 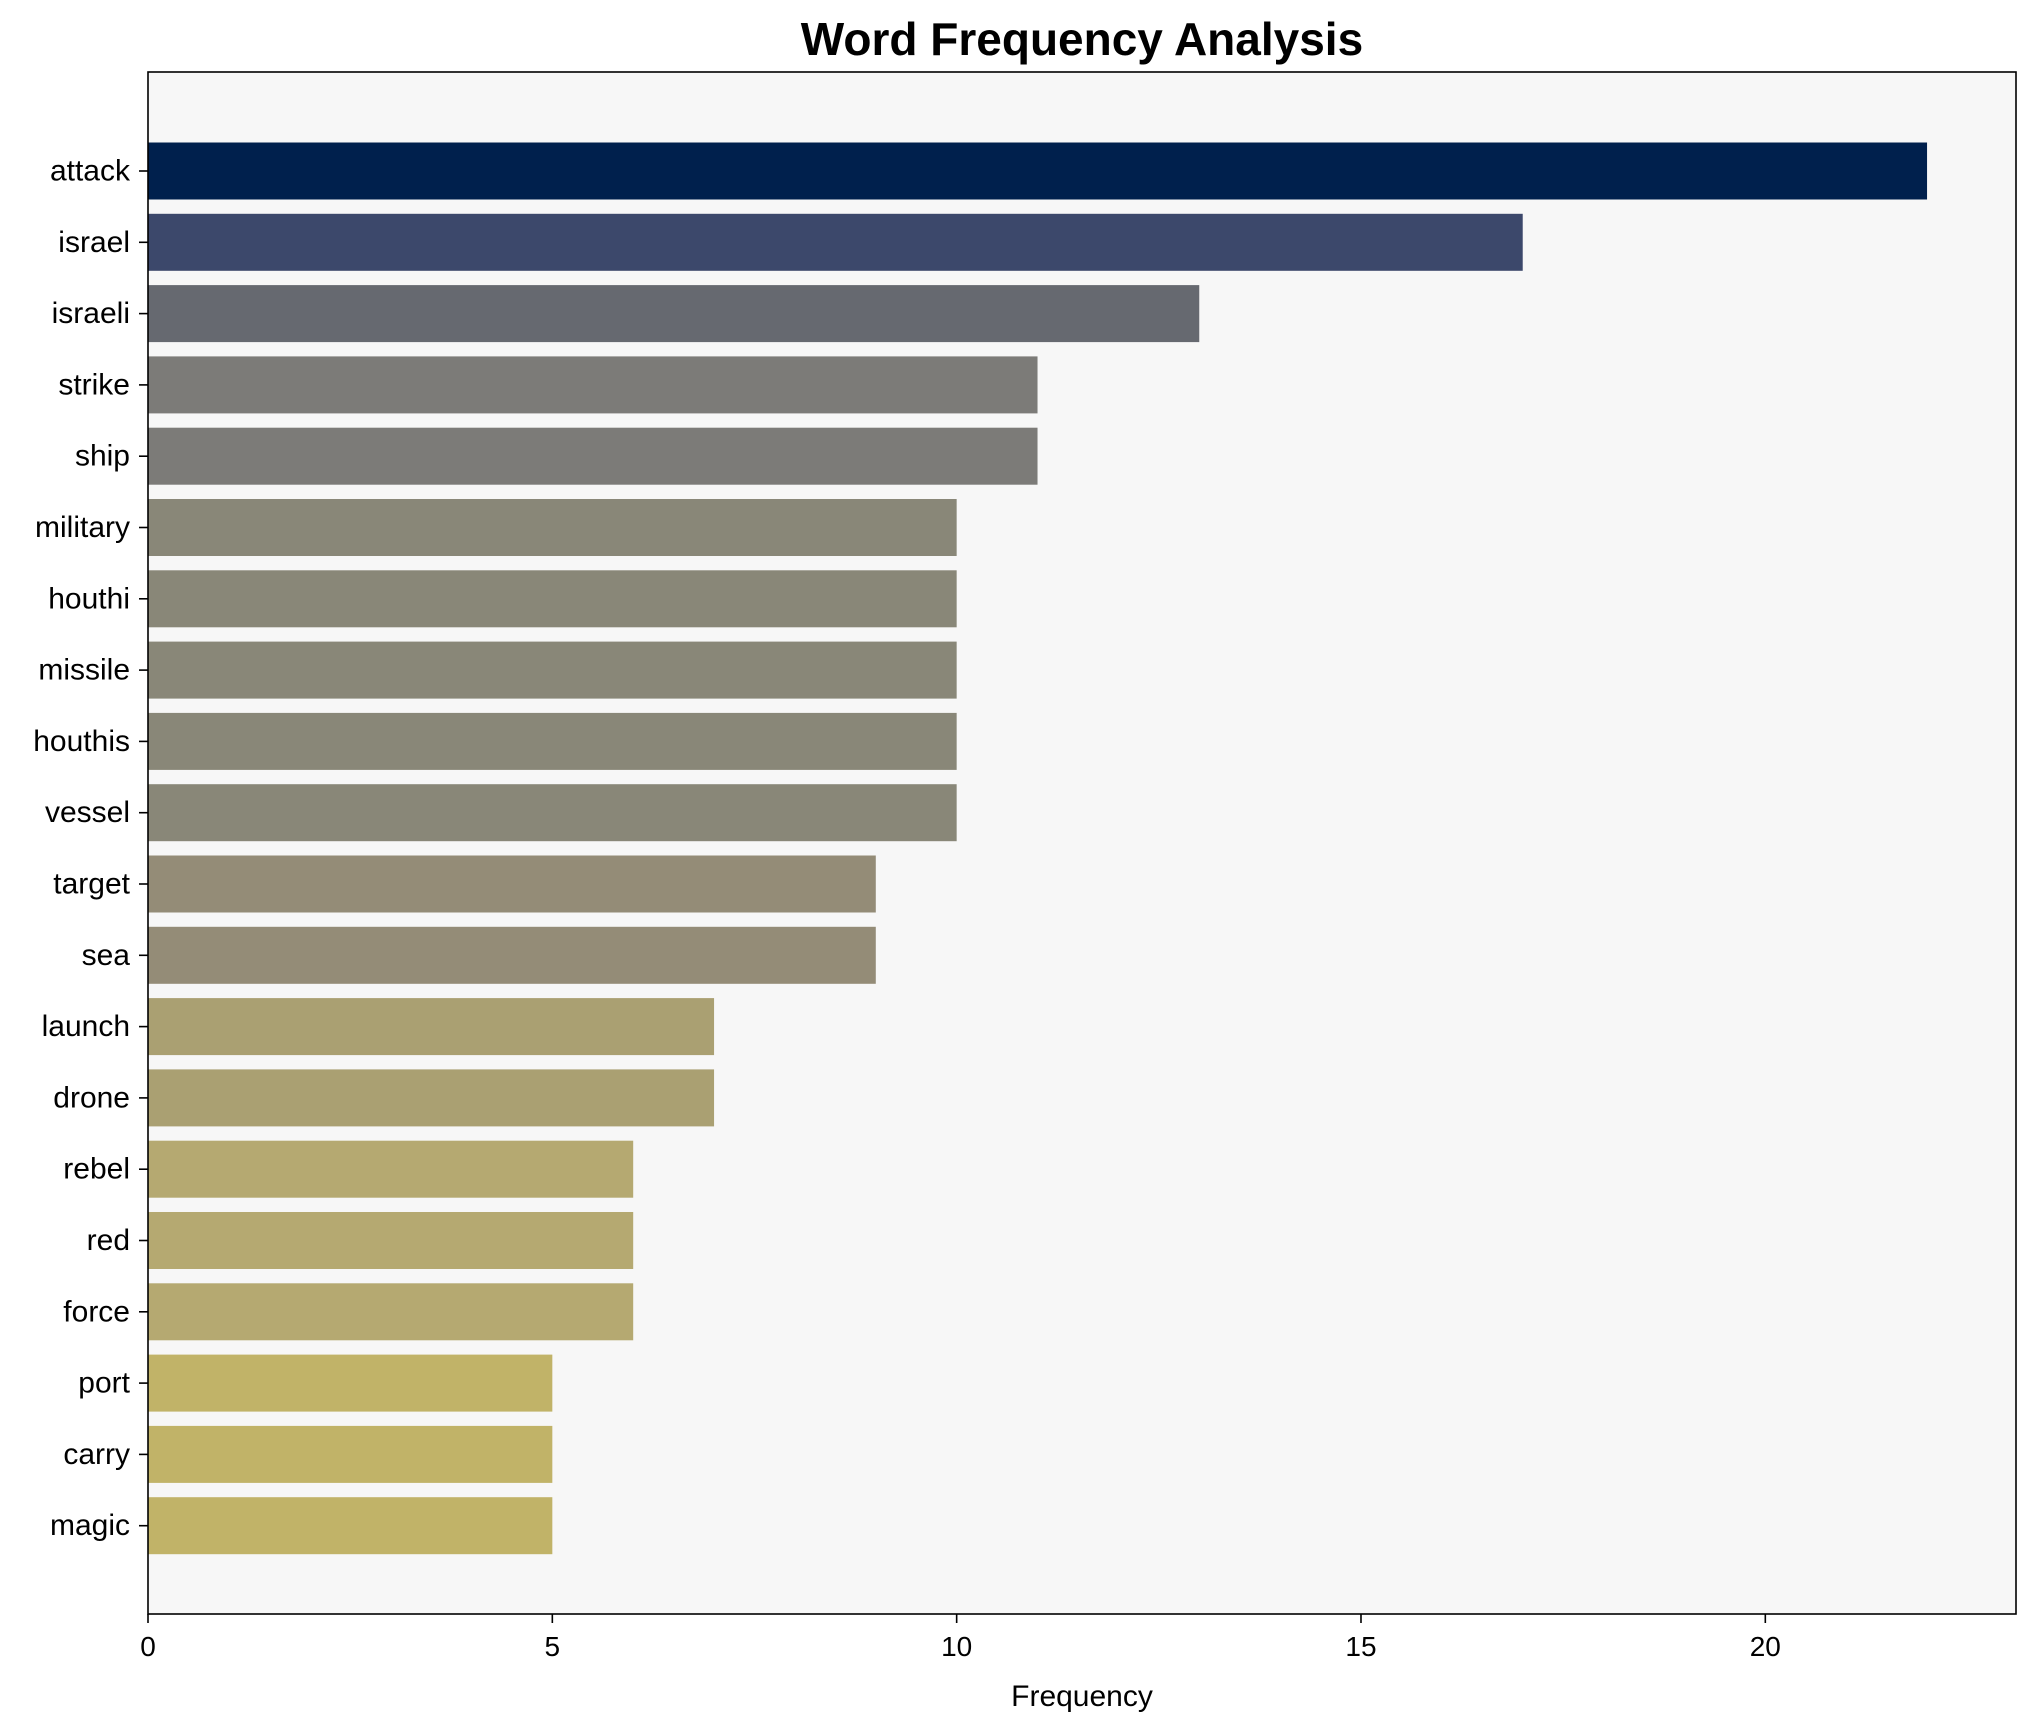 What do you see at coordinates (391, 1169) in the screenshot?
I see `bar-rebel` at bounding box center [391, 1169].